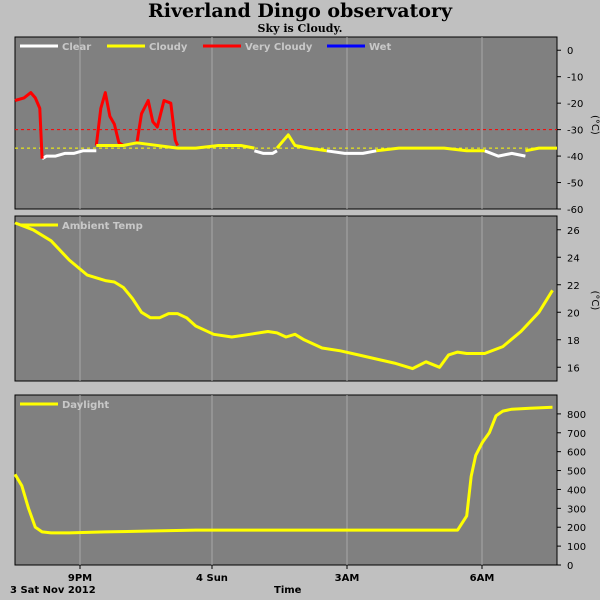 This screenshot has height=600, width=600. What do you see at coordinates (576, 547) in the screenshot?
I see `panel-3-ytick-label-1: 100` at bounding box center [576, 547].